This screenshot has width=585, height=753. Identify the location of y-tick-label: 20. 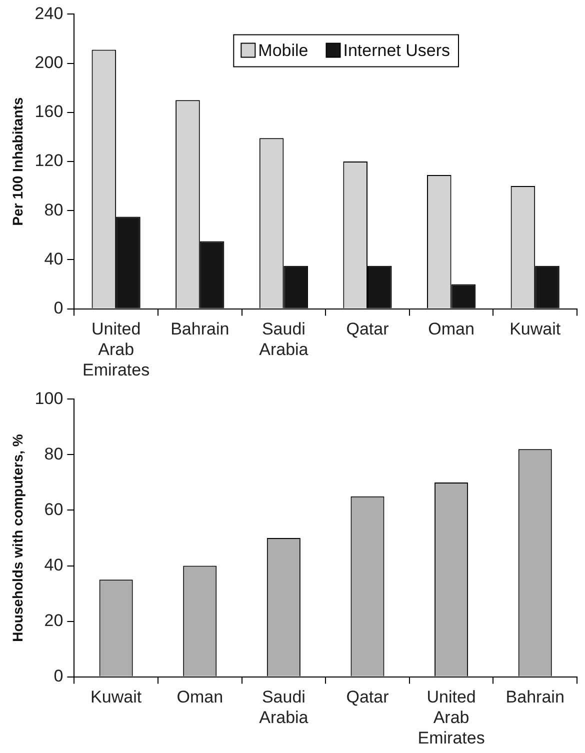
(54, 620).